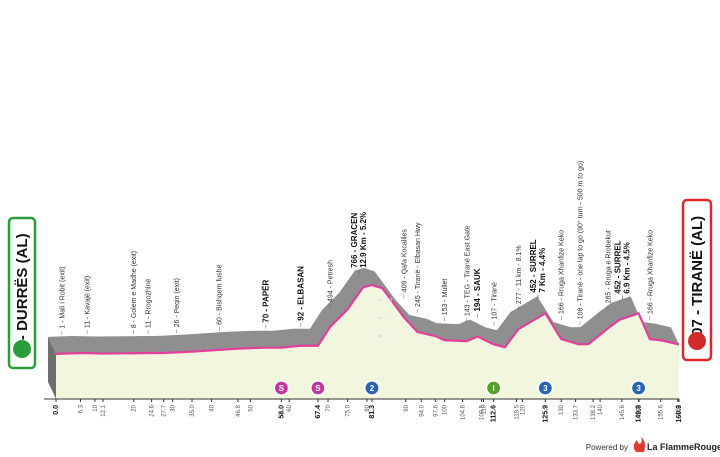  Describe the element at coordinates (662, 412) in the screenshot. I see `x-tick-label: 155.6` at that location.